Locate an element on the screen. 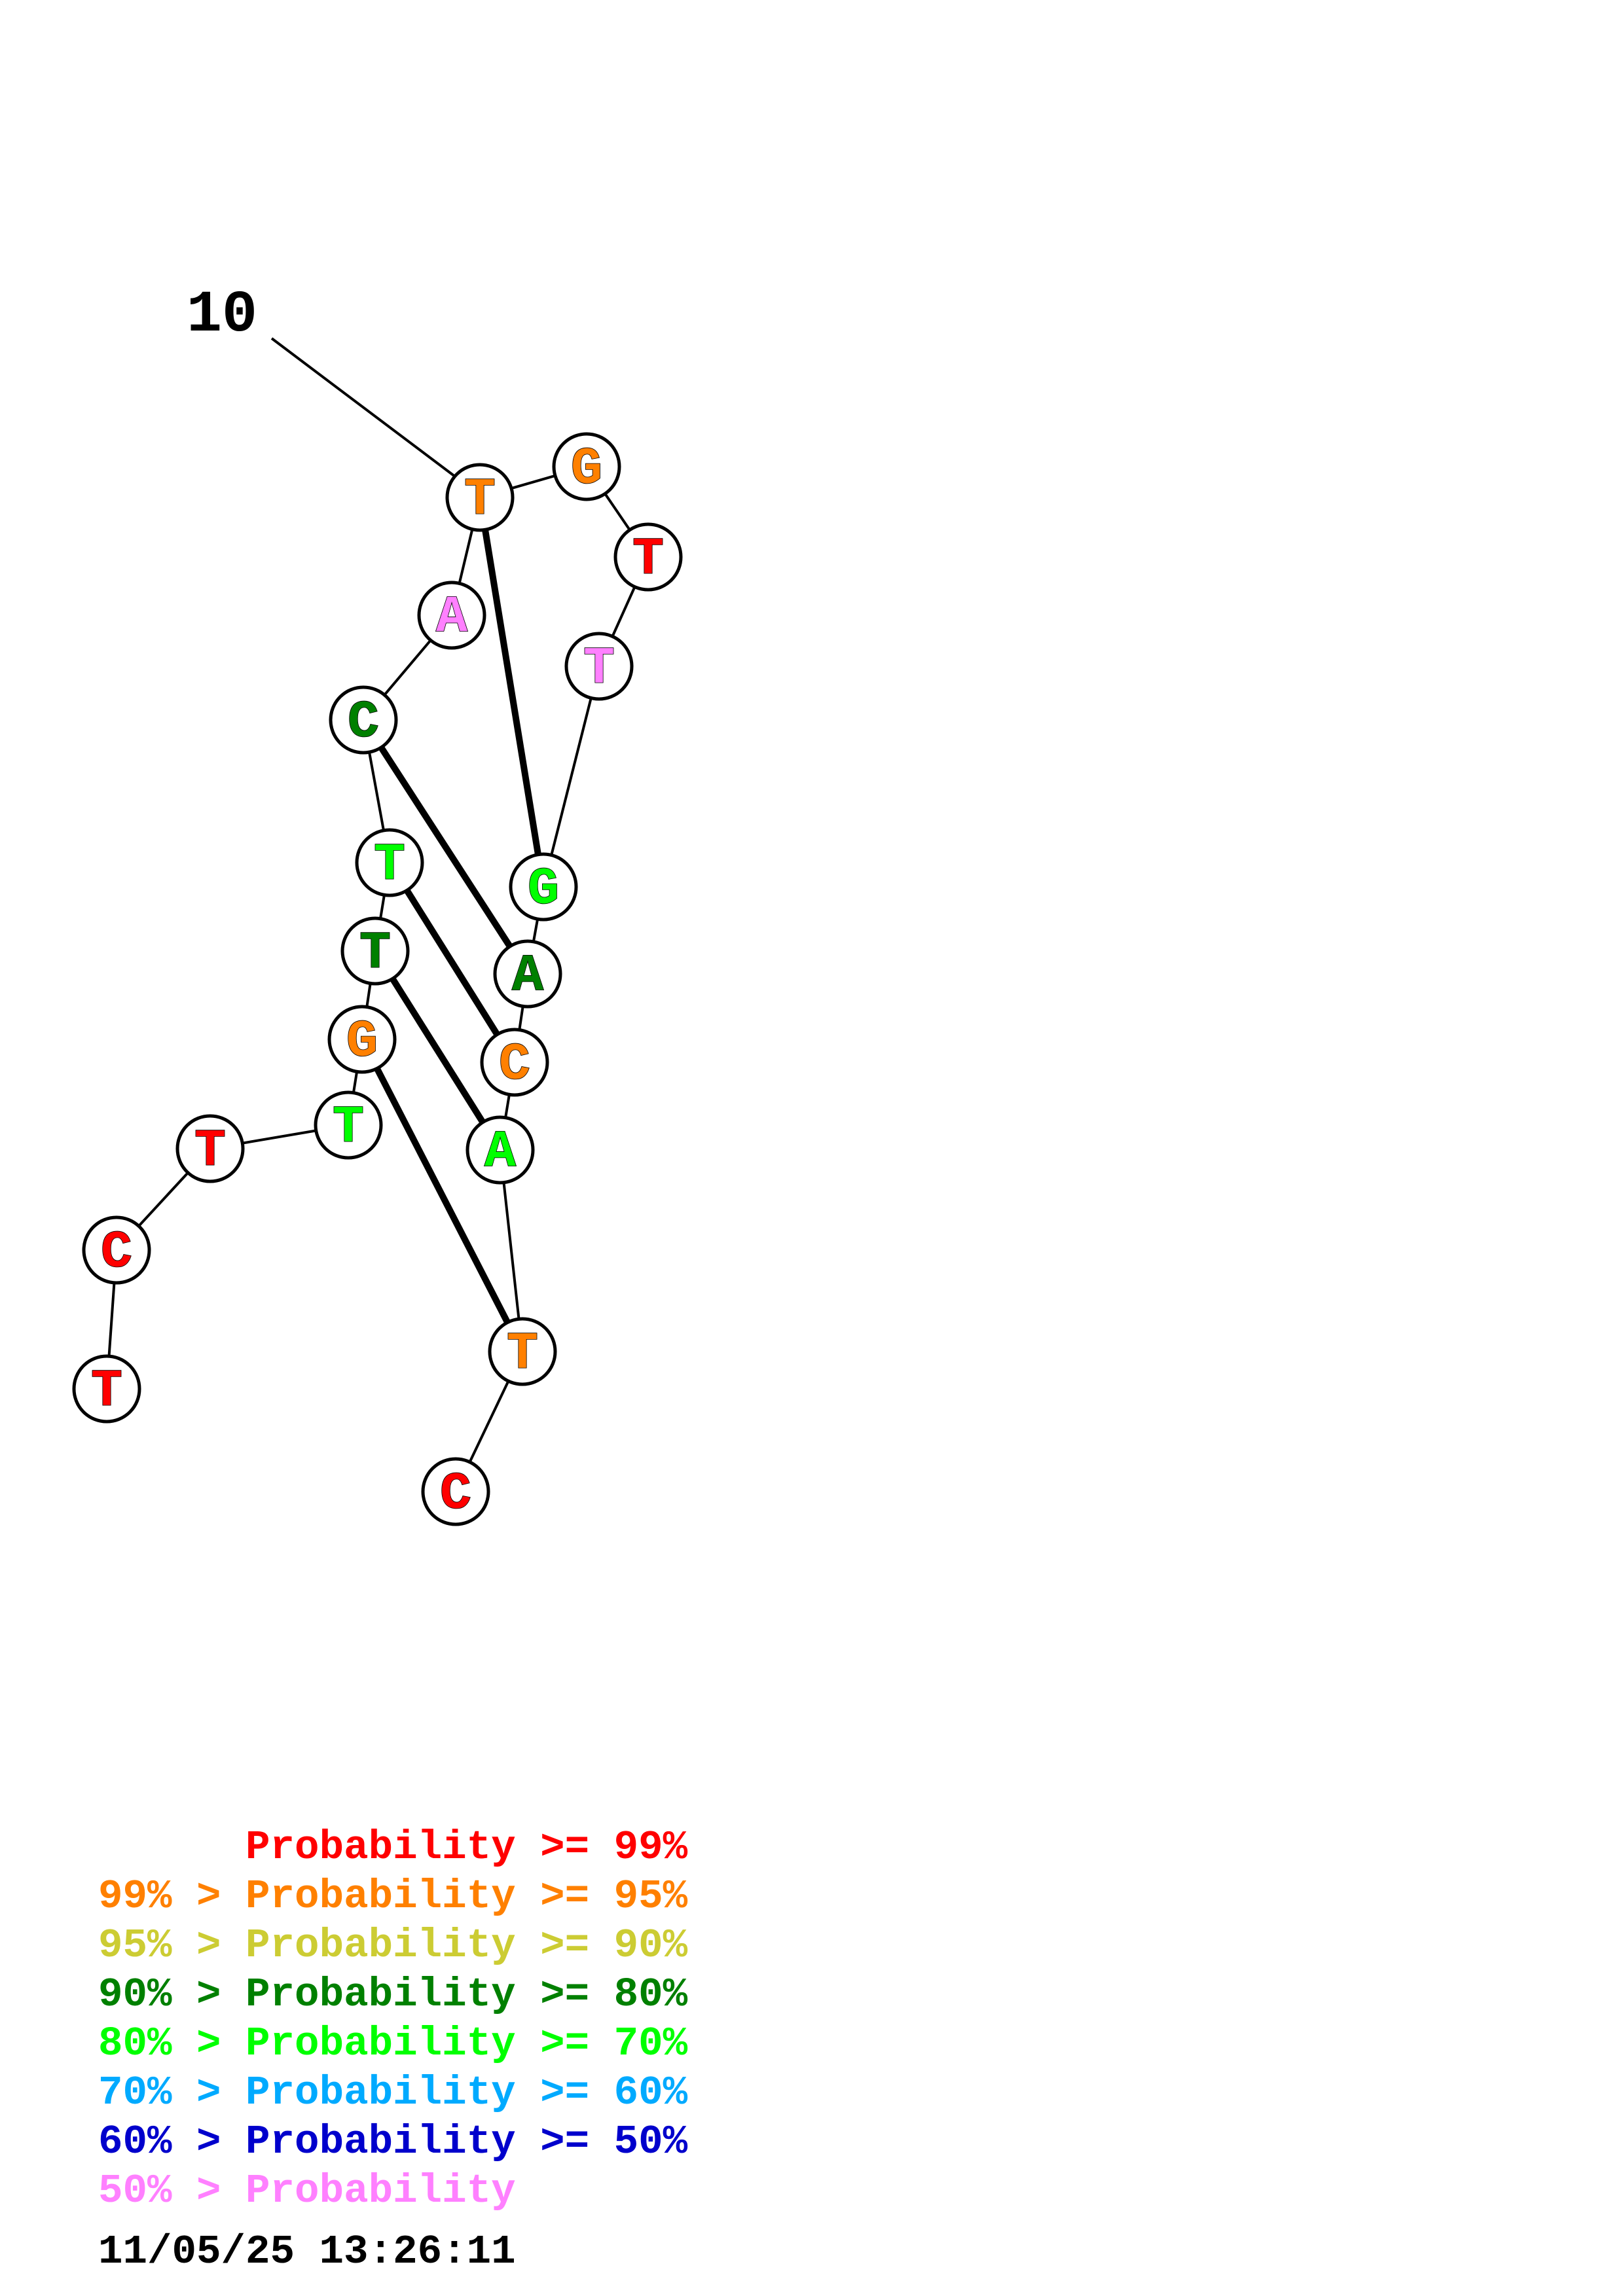  legend-prefix: 80% > is located at coordinates (172, 2043).